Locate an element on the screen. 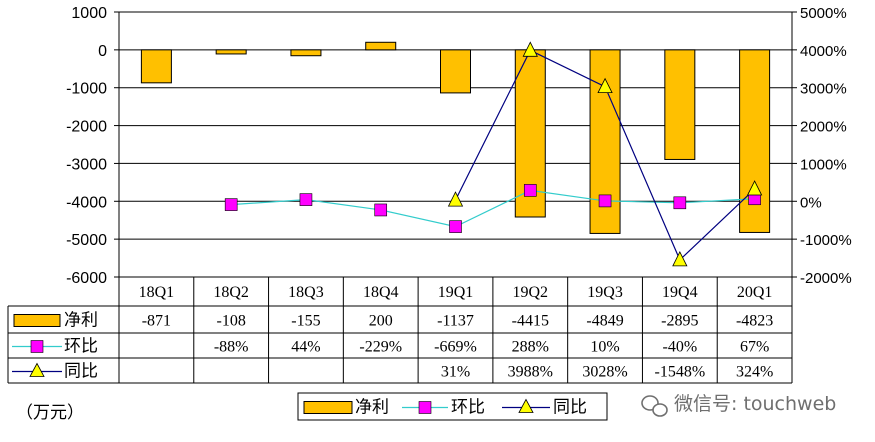  right-tick-label: 1000% is located at coordinates (823, 164).